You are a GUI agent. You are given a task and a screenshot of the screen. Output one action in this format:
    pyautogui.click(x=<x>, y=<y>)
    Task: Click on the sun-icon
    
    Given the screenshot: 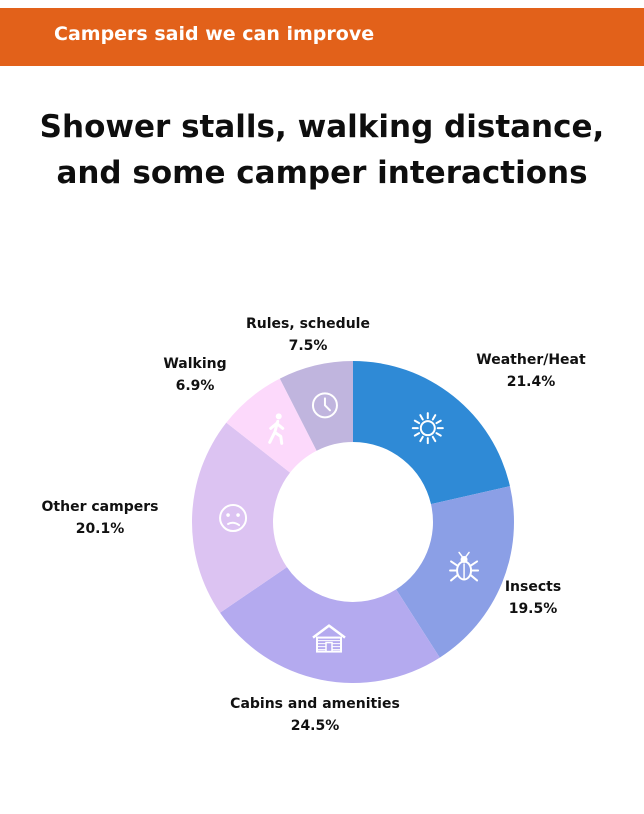 What is the action you would take?
    pyautogui.click(x=427, y=428)
    